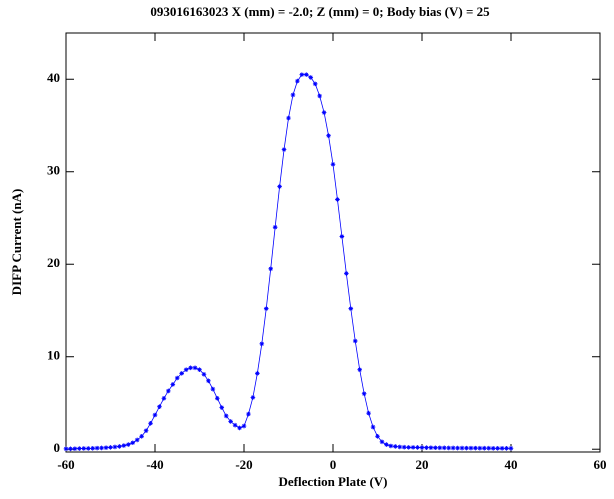 This screenshot has height=499, width=614. What do you see at coordinates (16, 242) in the screenshot?
I see `y-axis-label: DIFP Current (nA)` at bounding box center [16, 242].